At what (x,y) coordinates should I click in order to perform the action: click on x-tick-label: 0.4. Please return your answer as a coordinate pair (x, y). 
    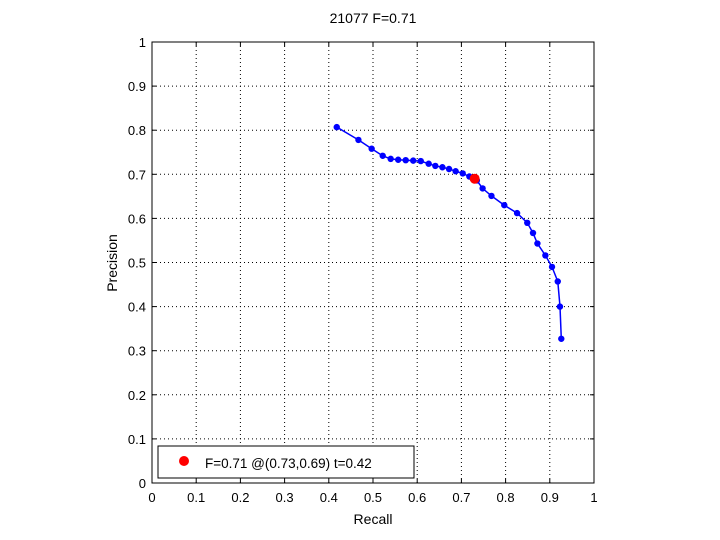
    Looking at the image, I should click on (329, 497).